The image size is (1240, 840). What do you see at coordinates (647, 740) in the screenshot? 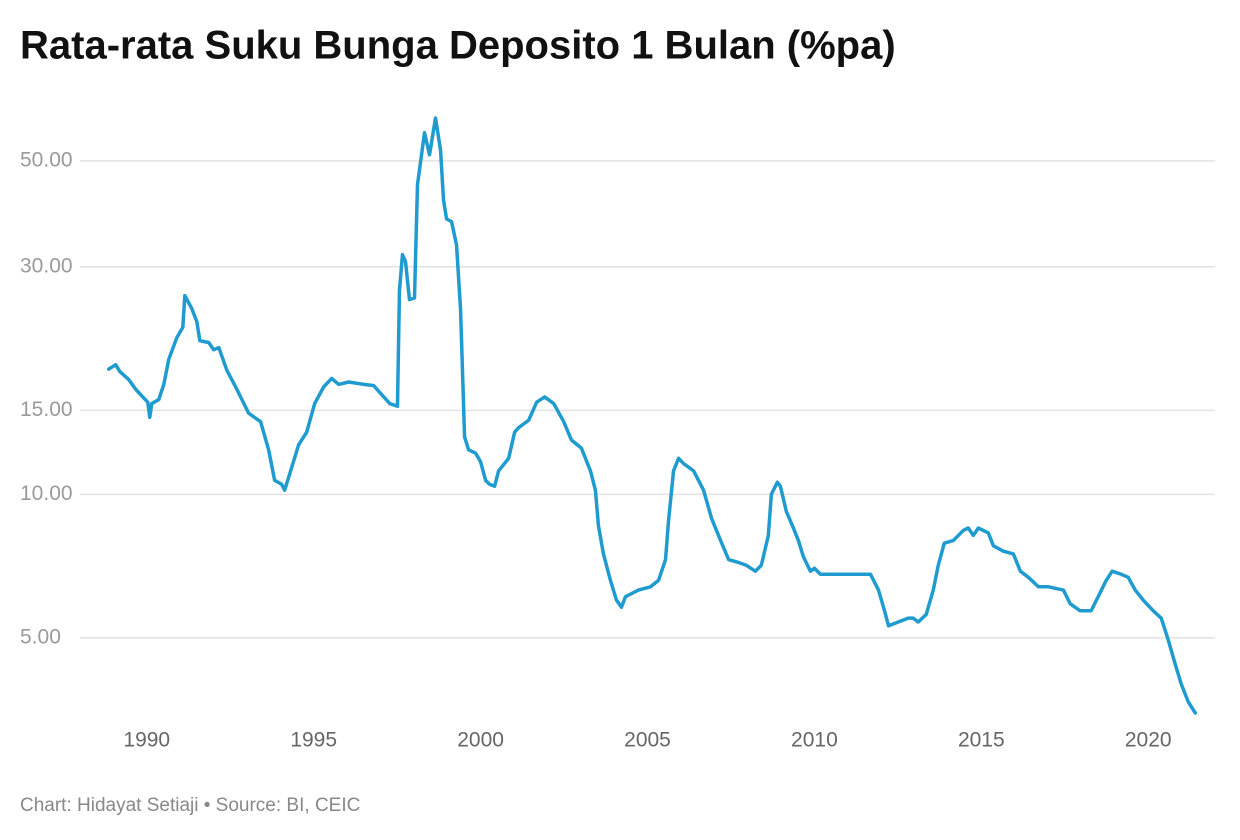
I see `x-tick-label: 2005` at bounding box center [647, 740].